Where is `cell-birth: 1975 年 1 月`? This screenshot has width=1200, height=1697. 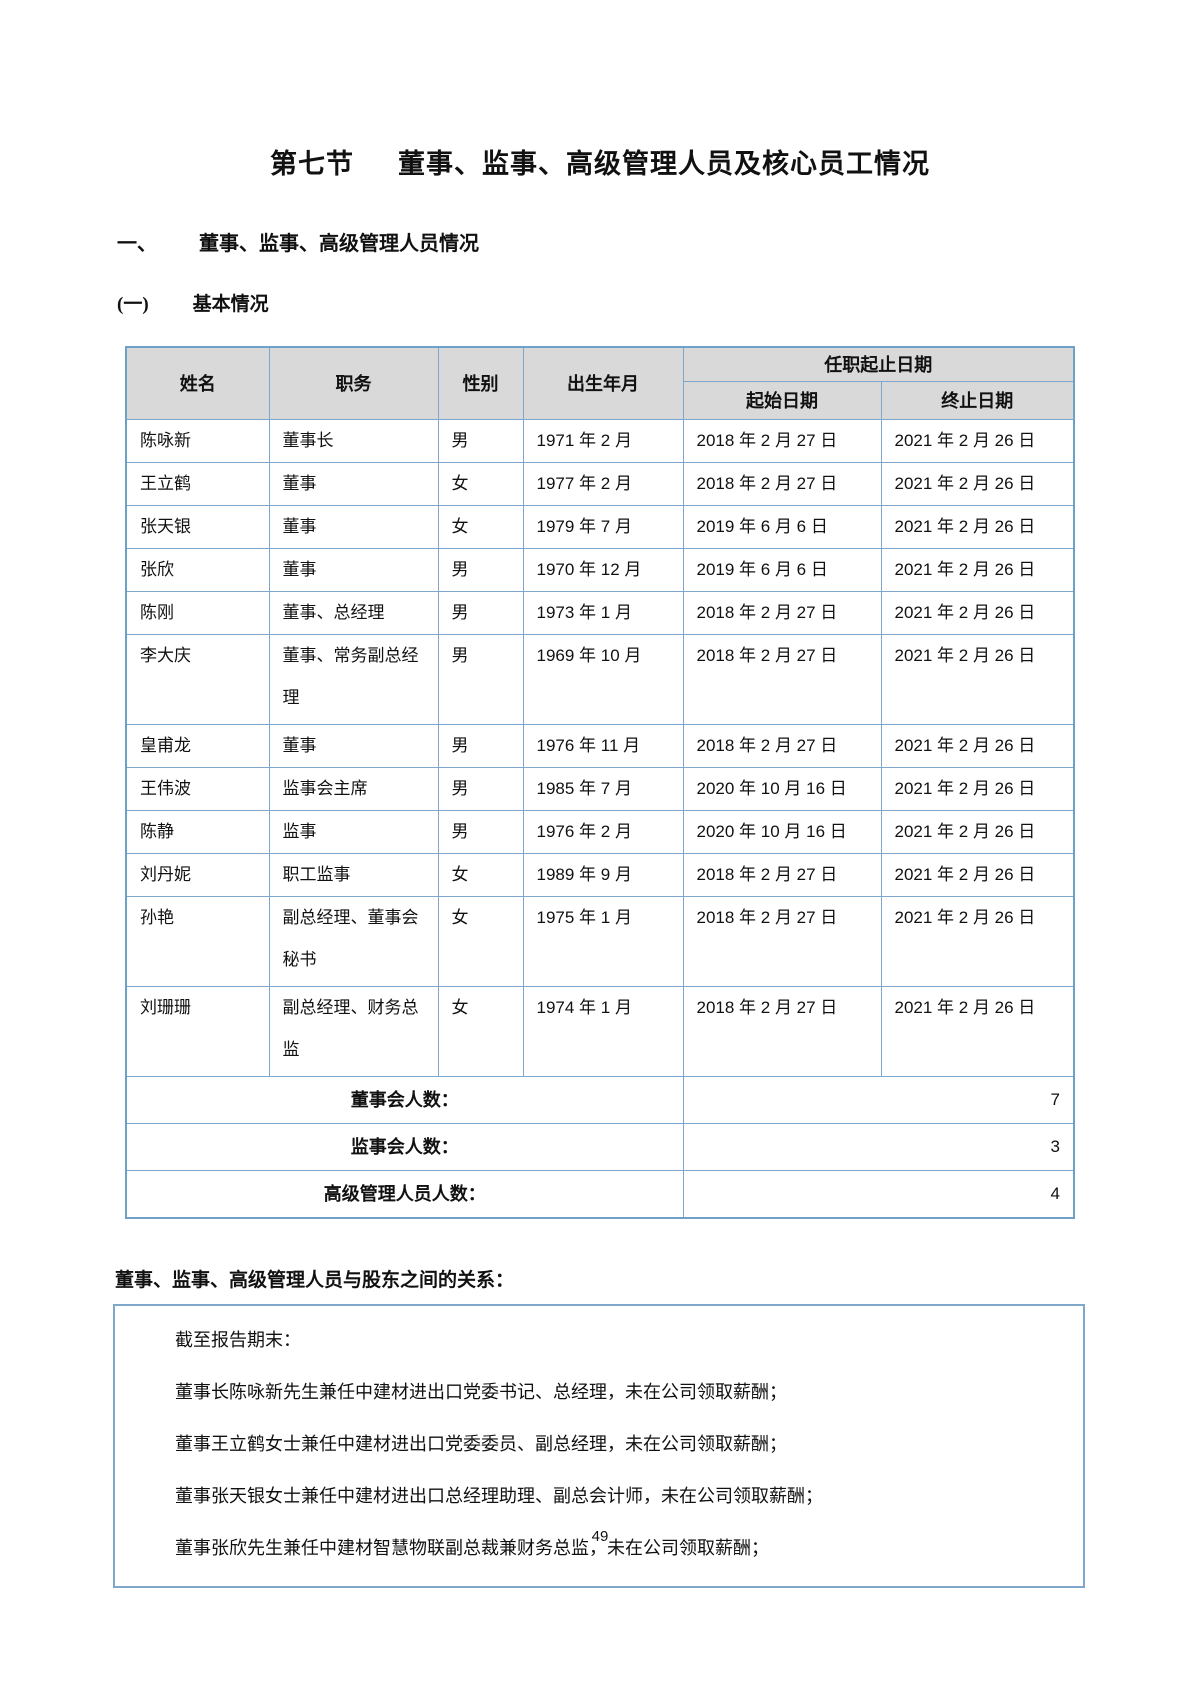 cell-birth: 1975 年 1 月 is located at coordinates (603, 941).